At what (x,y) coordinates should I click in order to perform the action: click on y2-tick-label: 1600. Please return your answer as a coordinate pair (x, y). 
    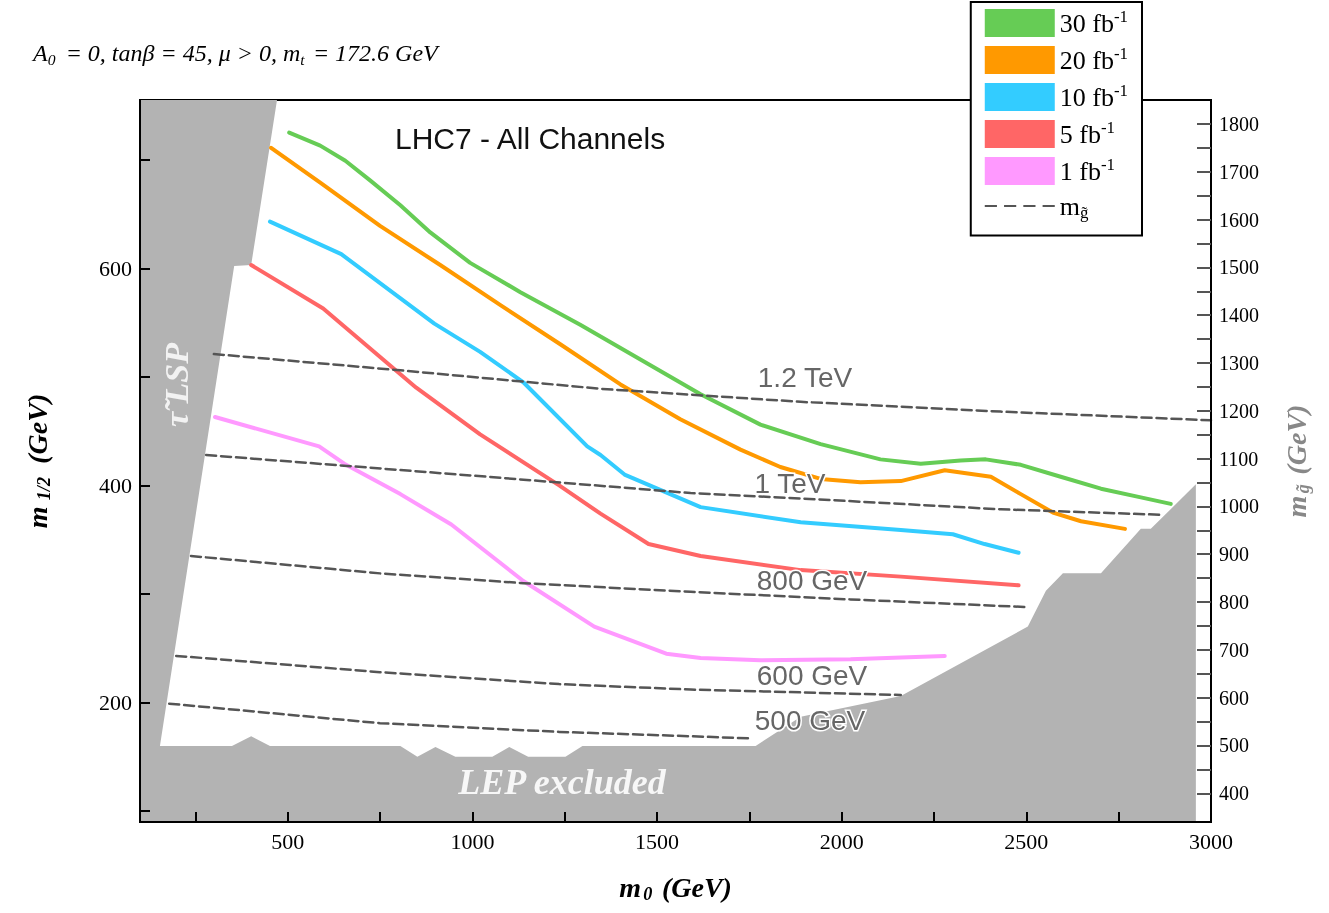
    Looking at the image, I should click on (1239, 219).